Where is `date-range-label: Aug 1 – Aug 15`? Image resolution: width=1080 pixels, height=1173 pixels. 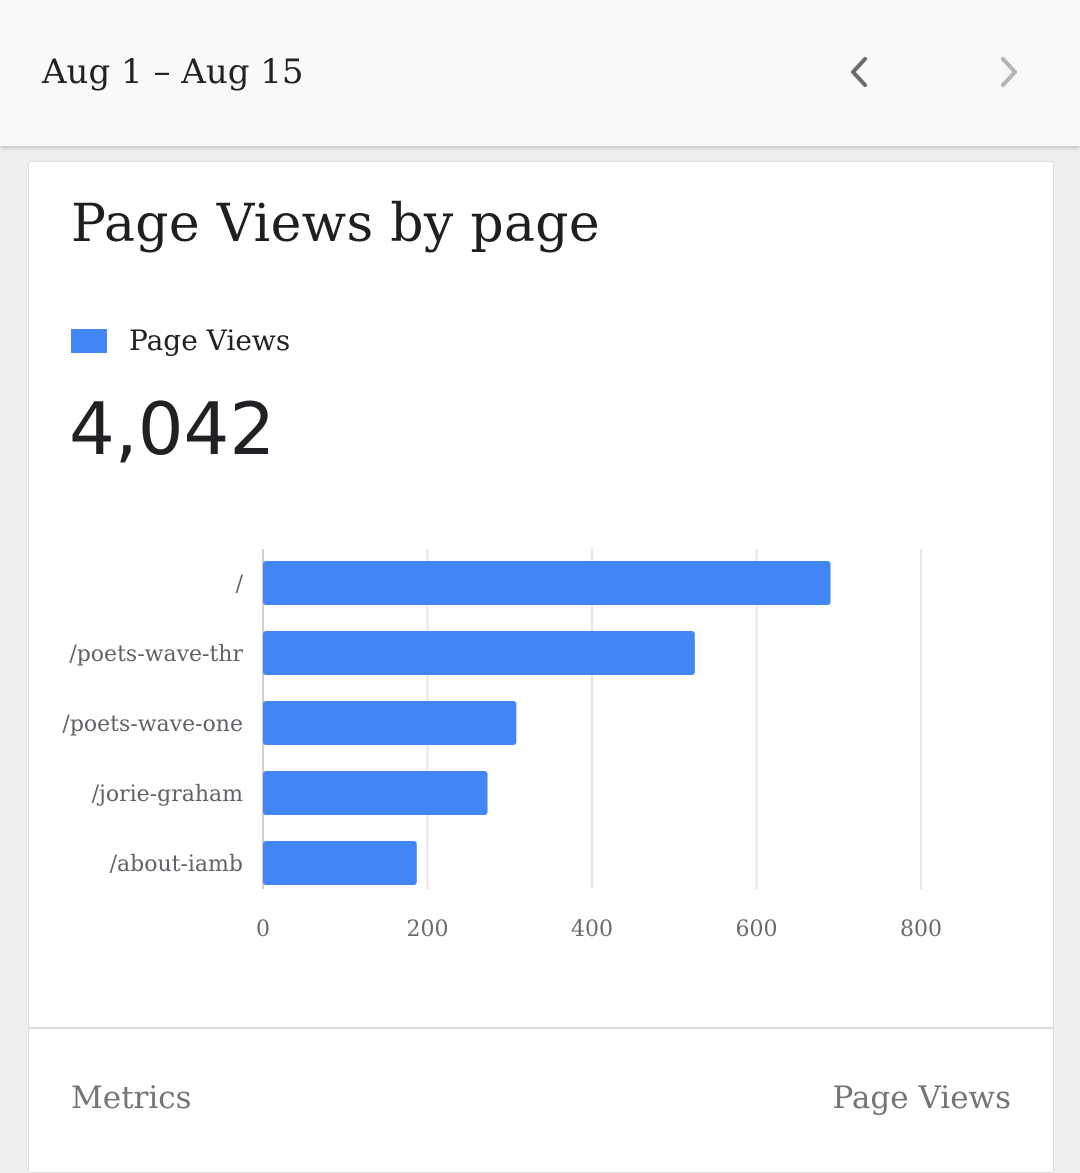
date-range-label: Aug 1 – Aug 15 is located at coordinates (173, 72).